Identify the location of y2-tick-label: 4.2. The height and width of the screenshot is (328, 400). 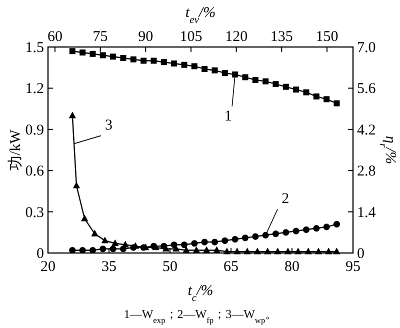
(366, 130).